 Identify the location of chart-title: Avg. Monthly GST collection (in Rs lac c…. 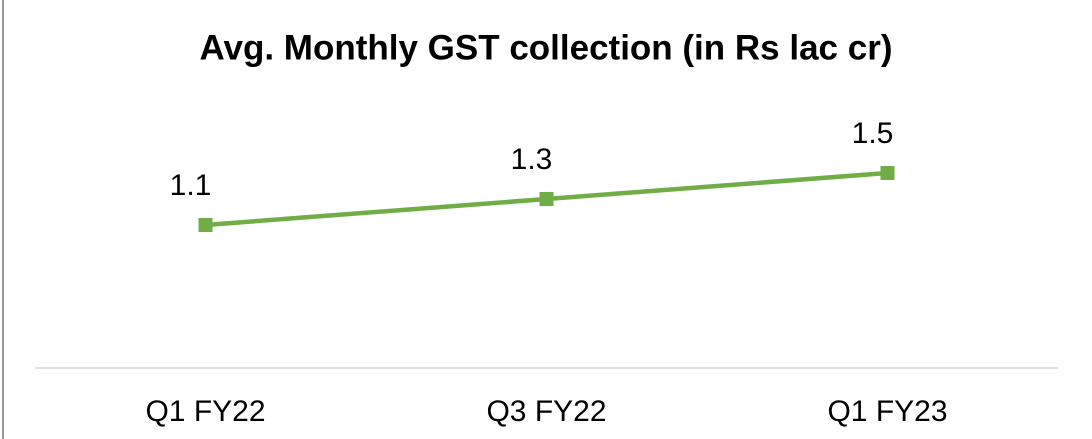
(546, 47).